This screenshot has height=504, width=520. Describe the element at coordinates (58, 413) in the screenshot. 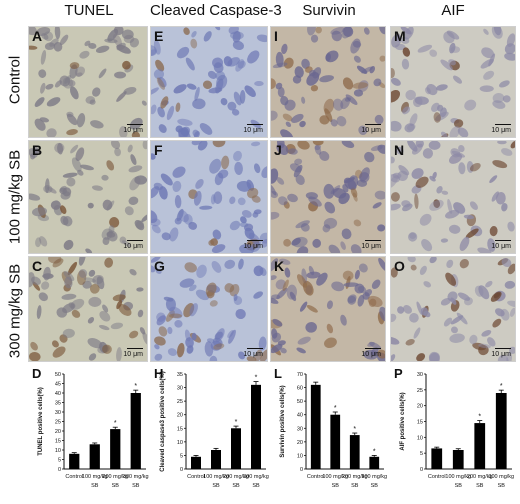

I see `y-tick-label: 30` at that location.